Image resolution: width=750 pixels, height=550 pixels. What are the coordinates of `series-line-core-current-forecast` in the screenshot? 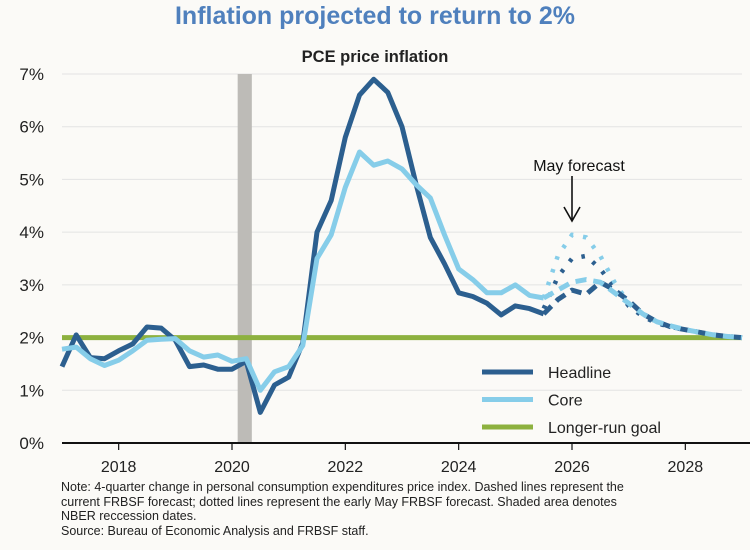 It's located at (642, 309).